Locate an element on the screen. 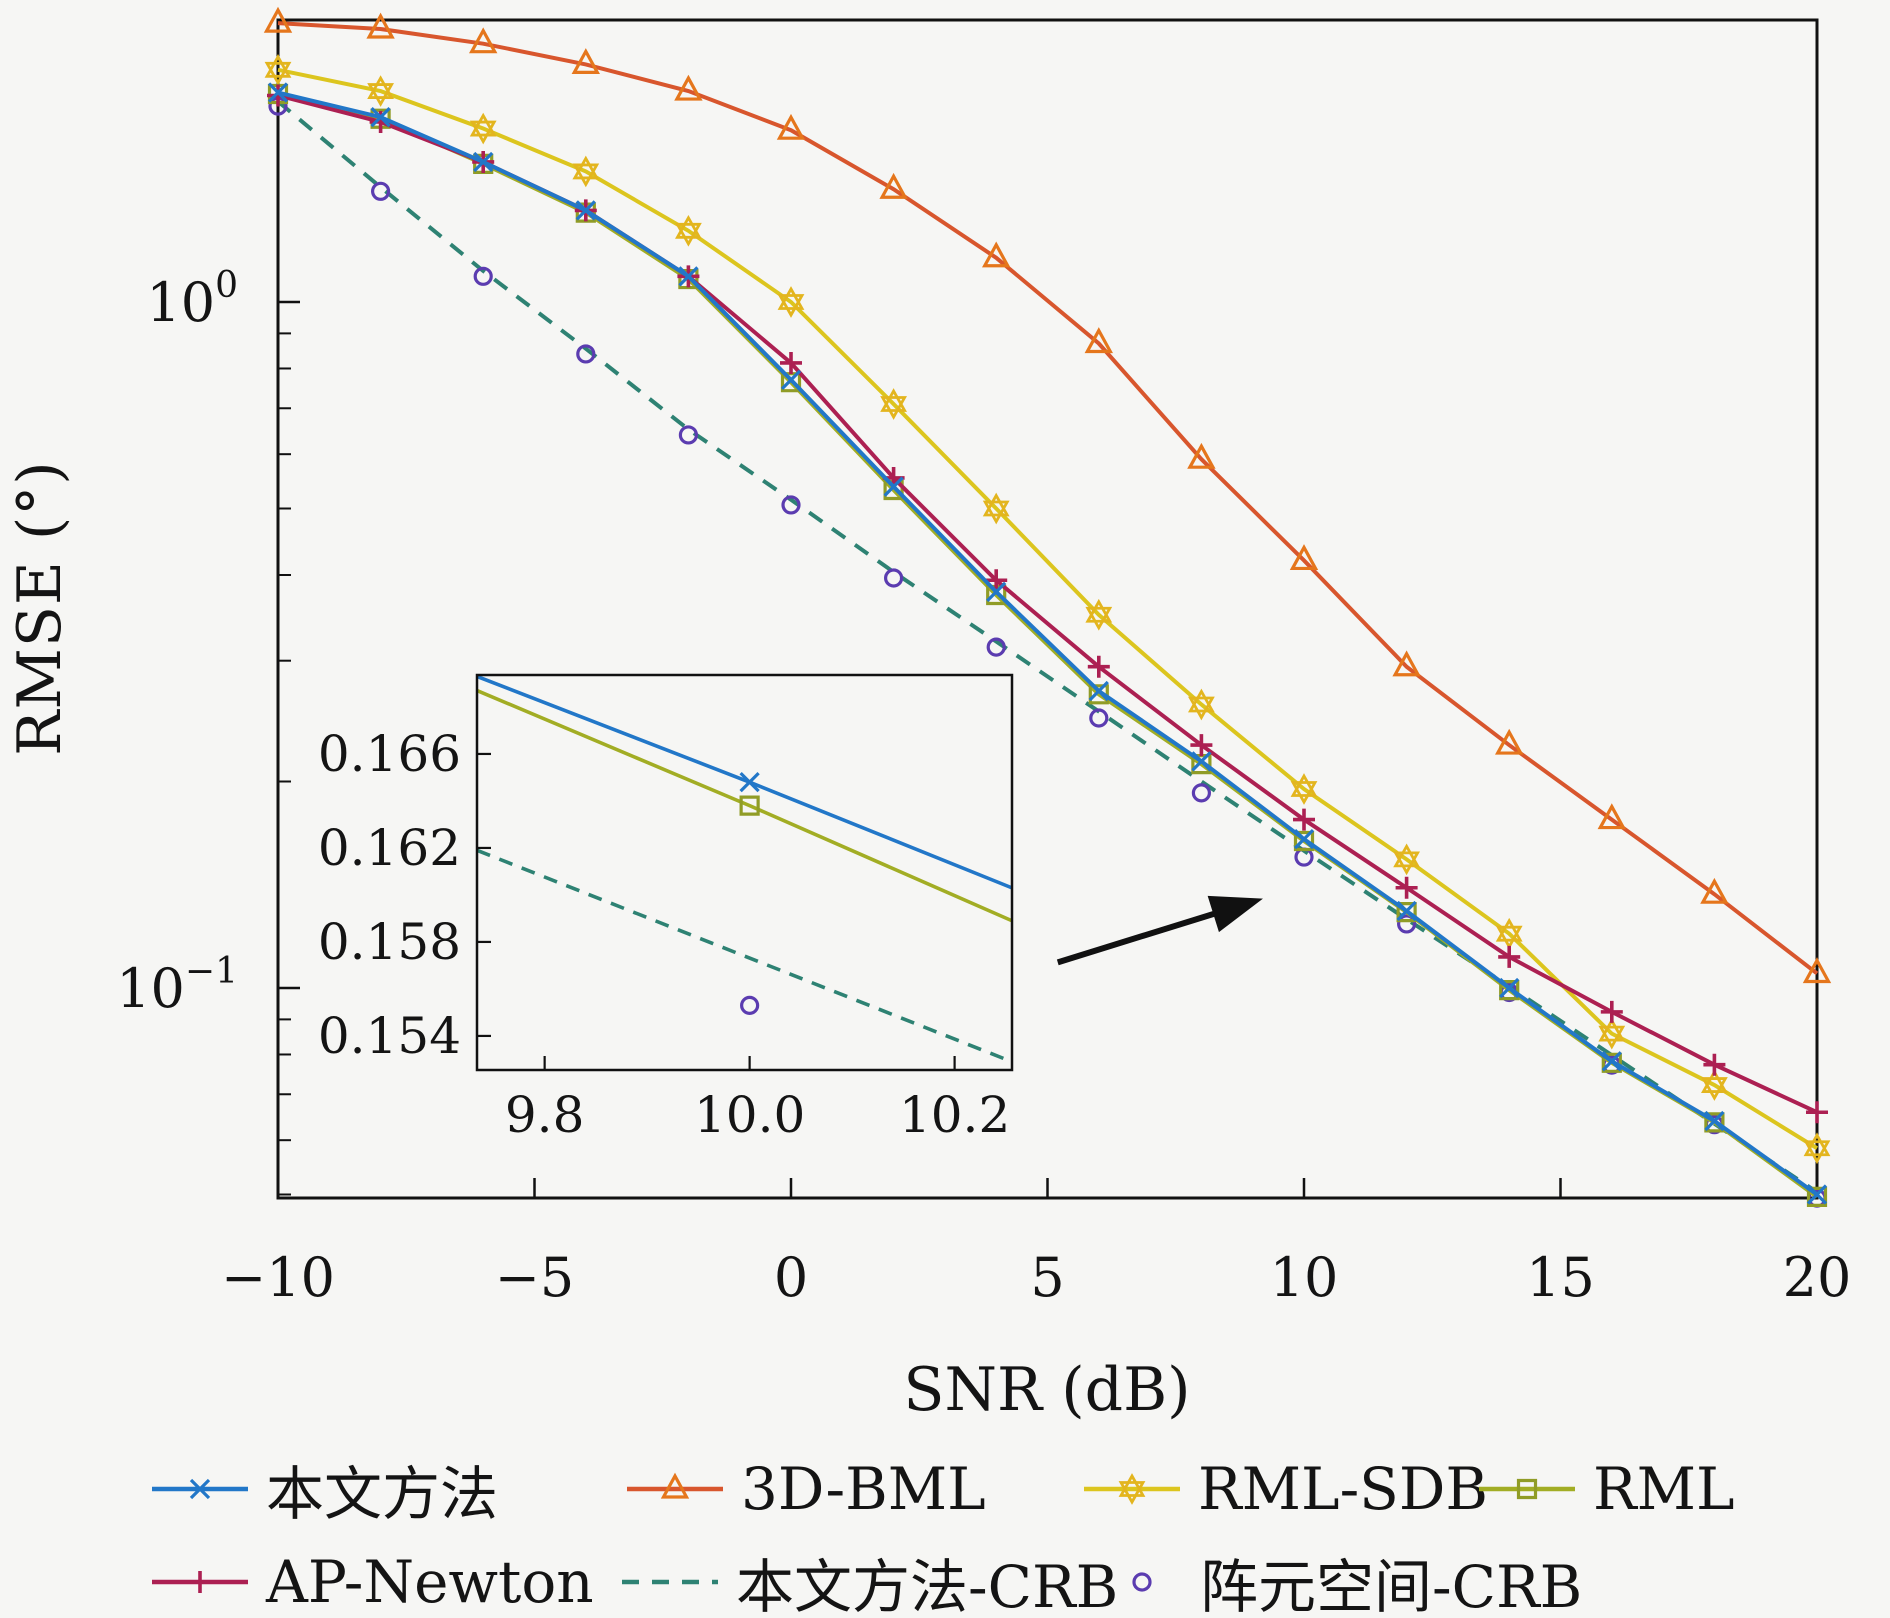  inset-series-RML is located at coordinates (744, 805).